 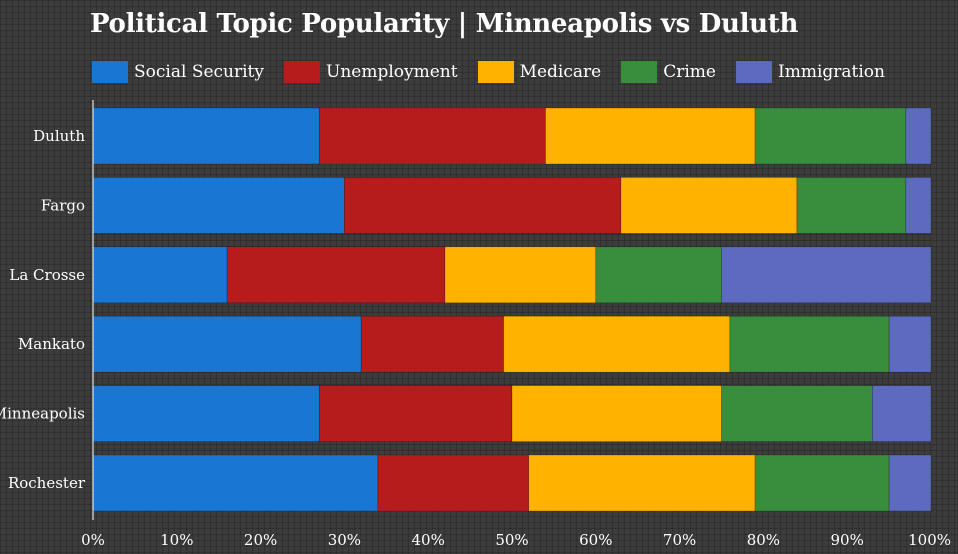 I want to click on x-tick-label: 80%, so click(x=763, y=540).